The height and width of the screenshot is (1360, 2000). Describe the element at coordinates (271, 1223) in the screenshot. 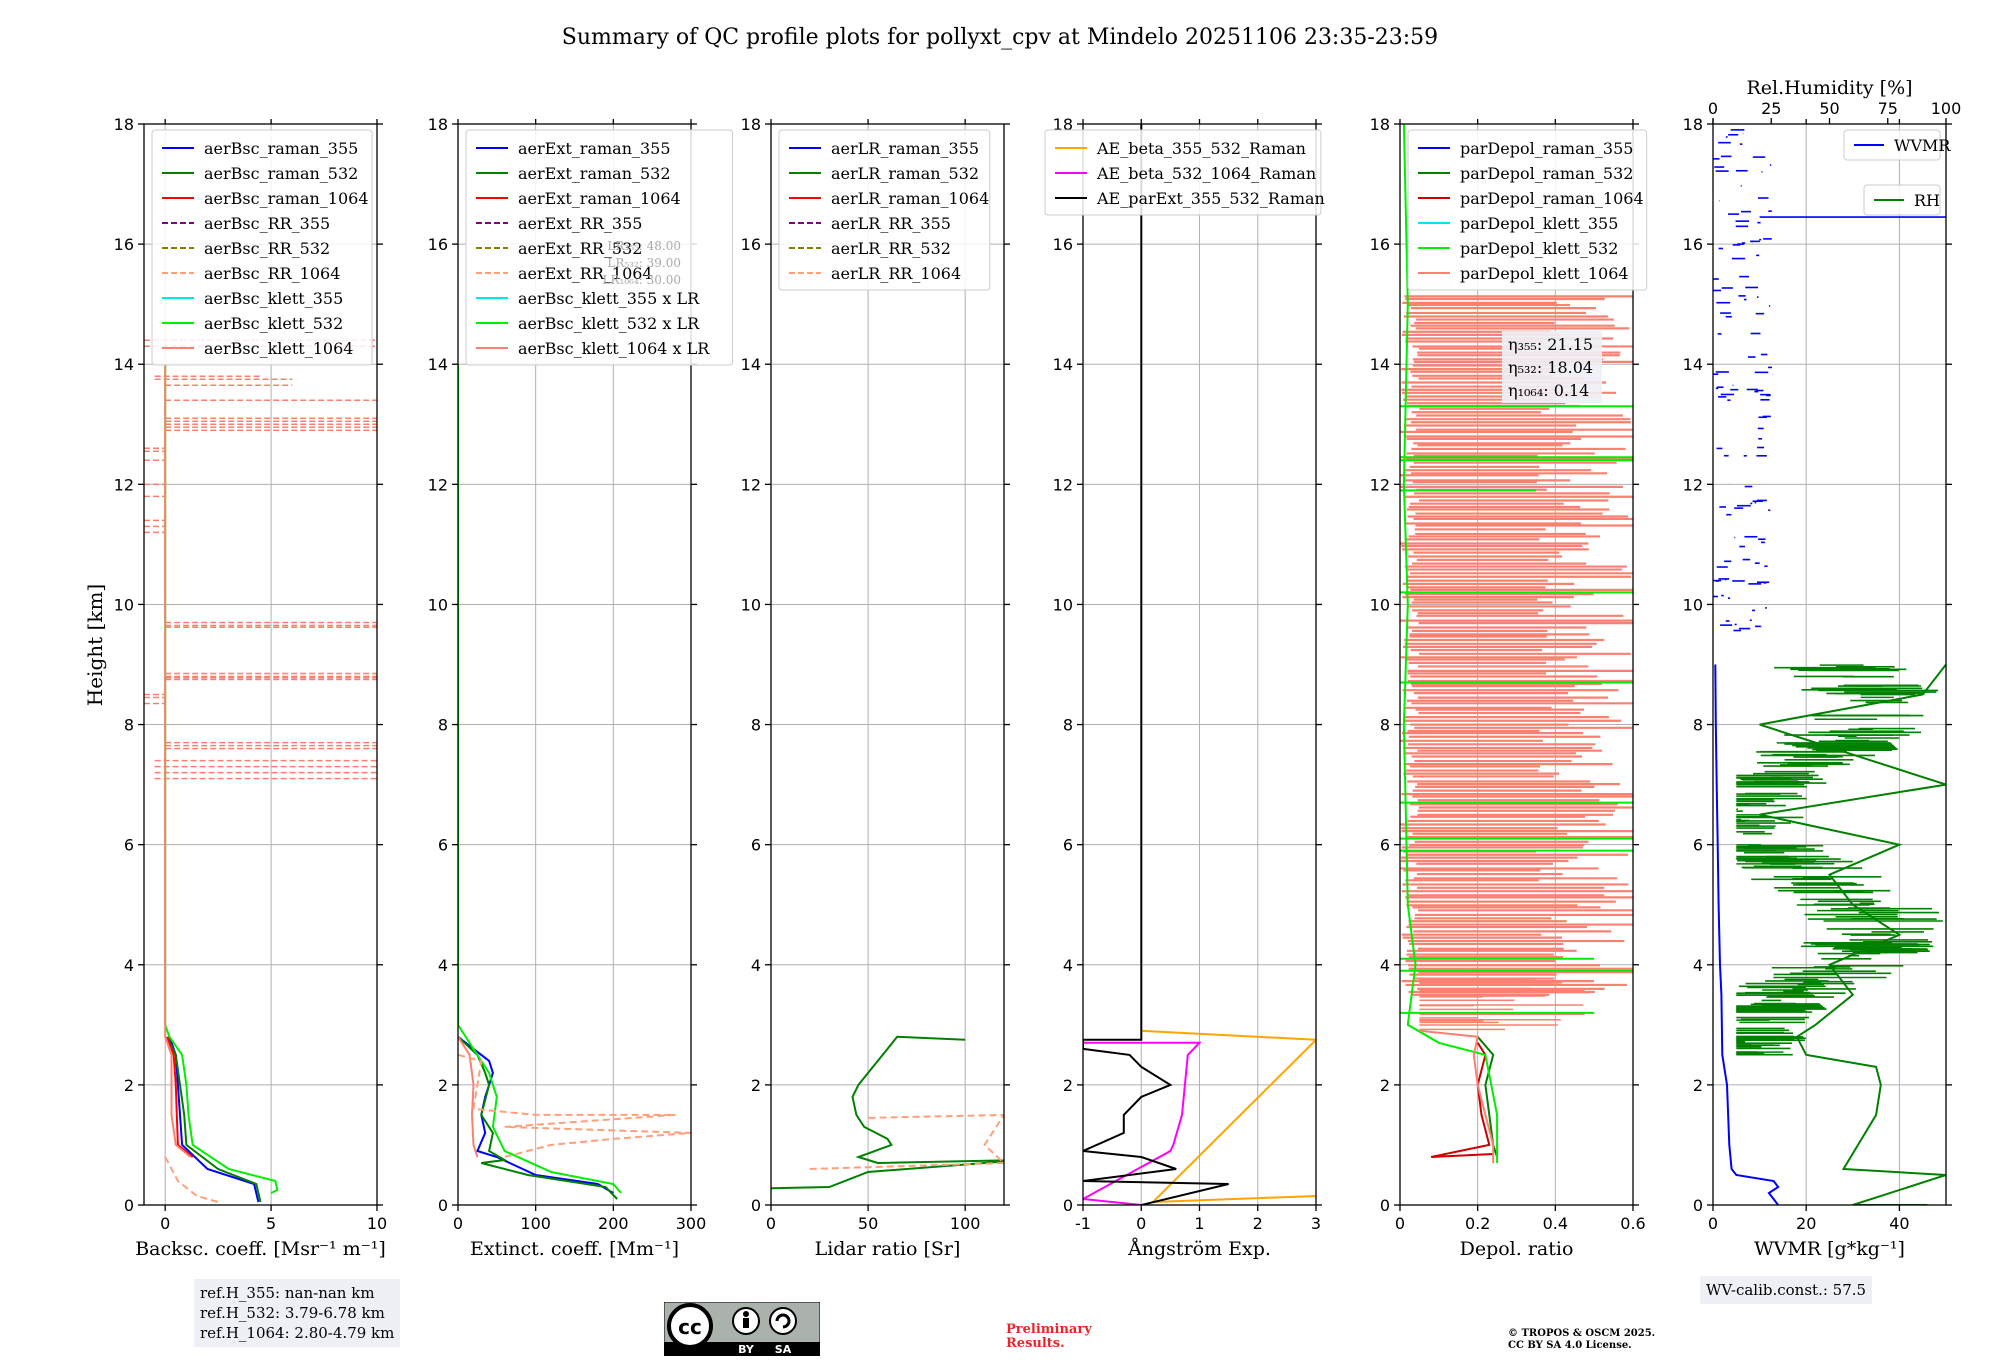

I see `x-tick-label: 5` at that location.